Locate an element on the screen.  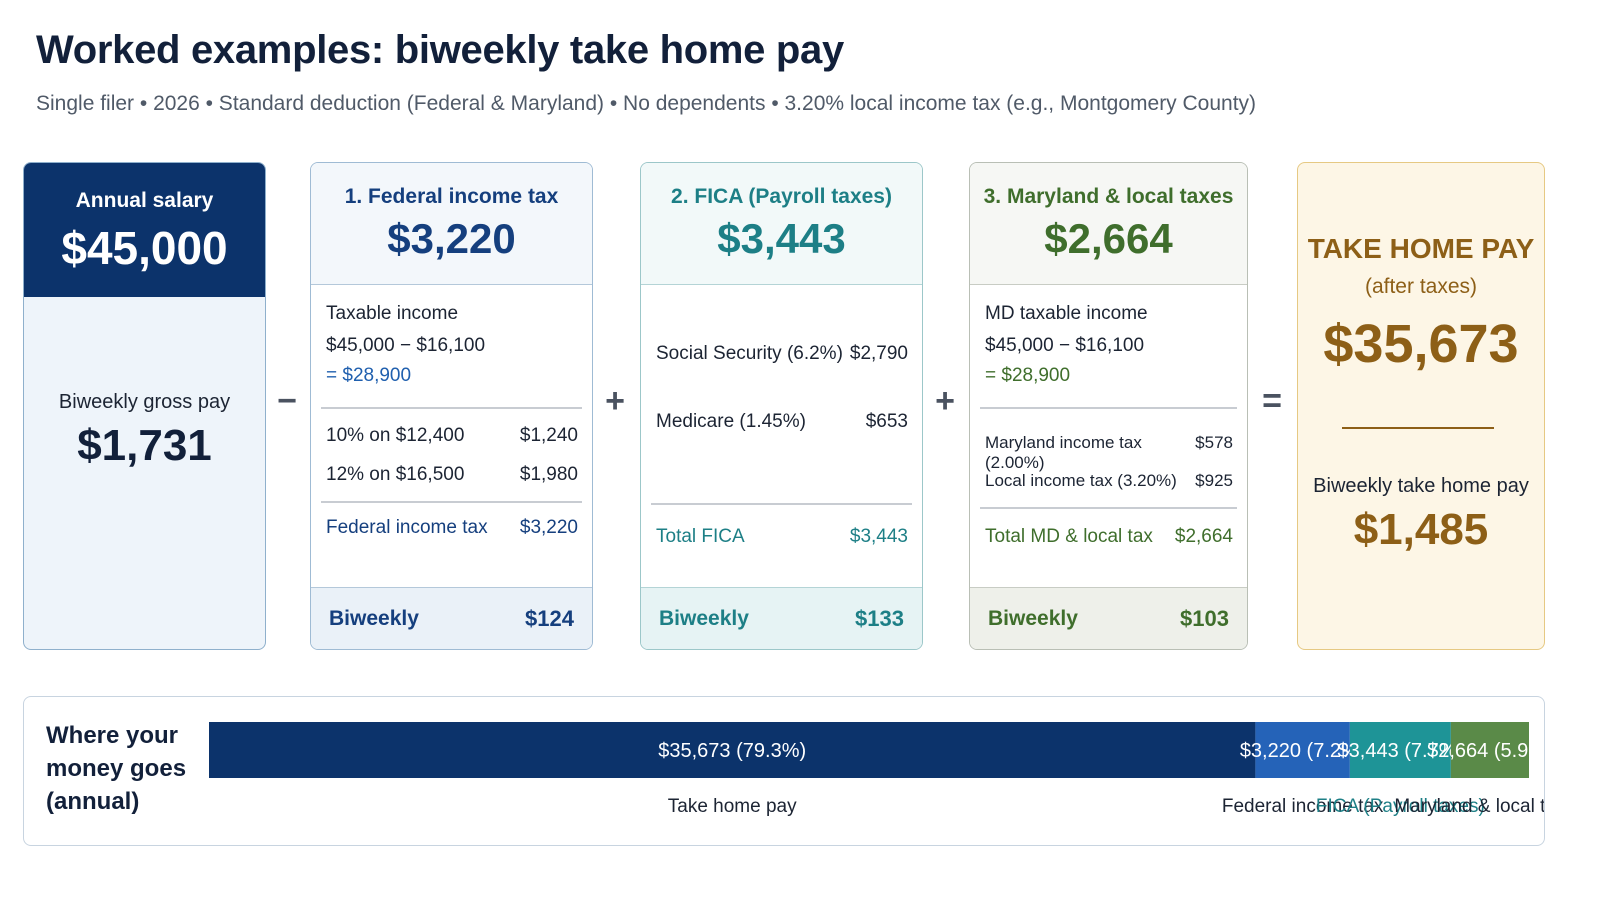
federal-bracket-row: 12% on $16,500 $1,980 is located at coordinates (452, 475).